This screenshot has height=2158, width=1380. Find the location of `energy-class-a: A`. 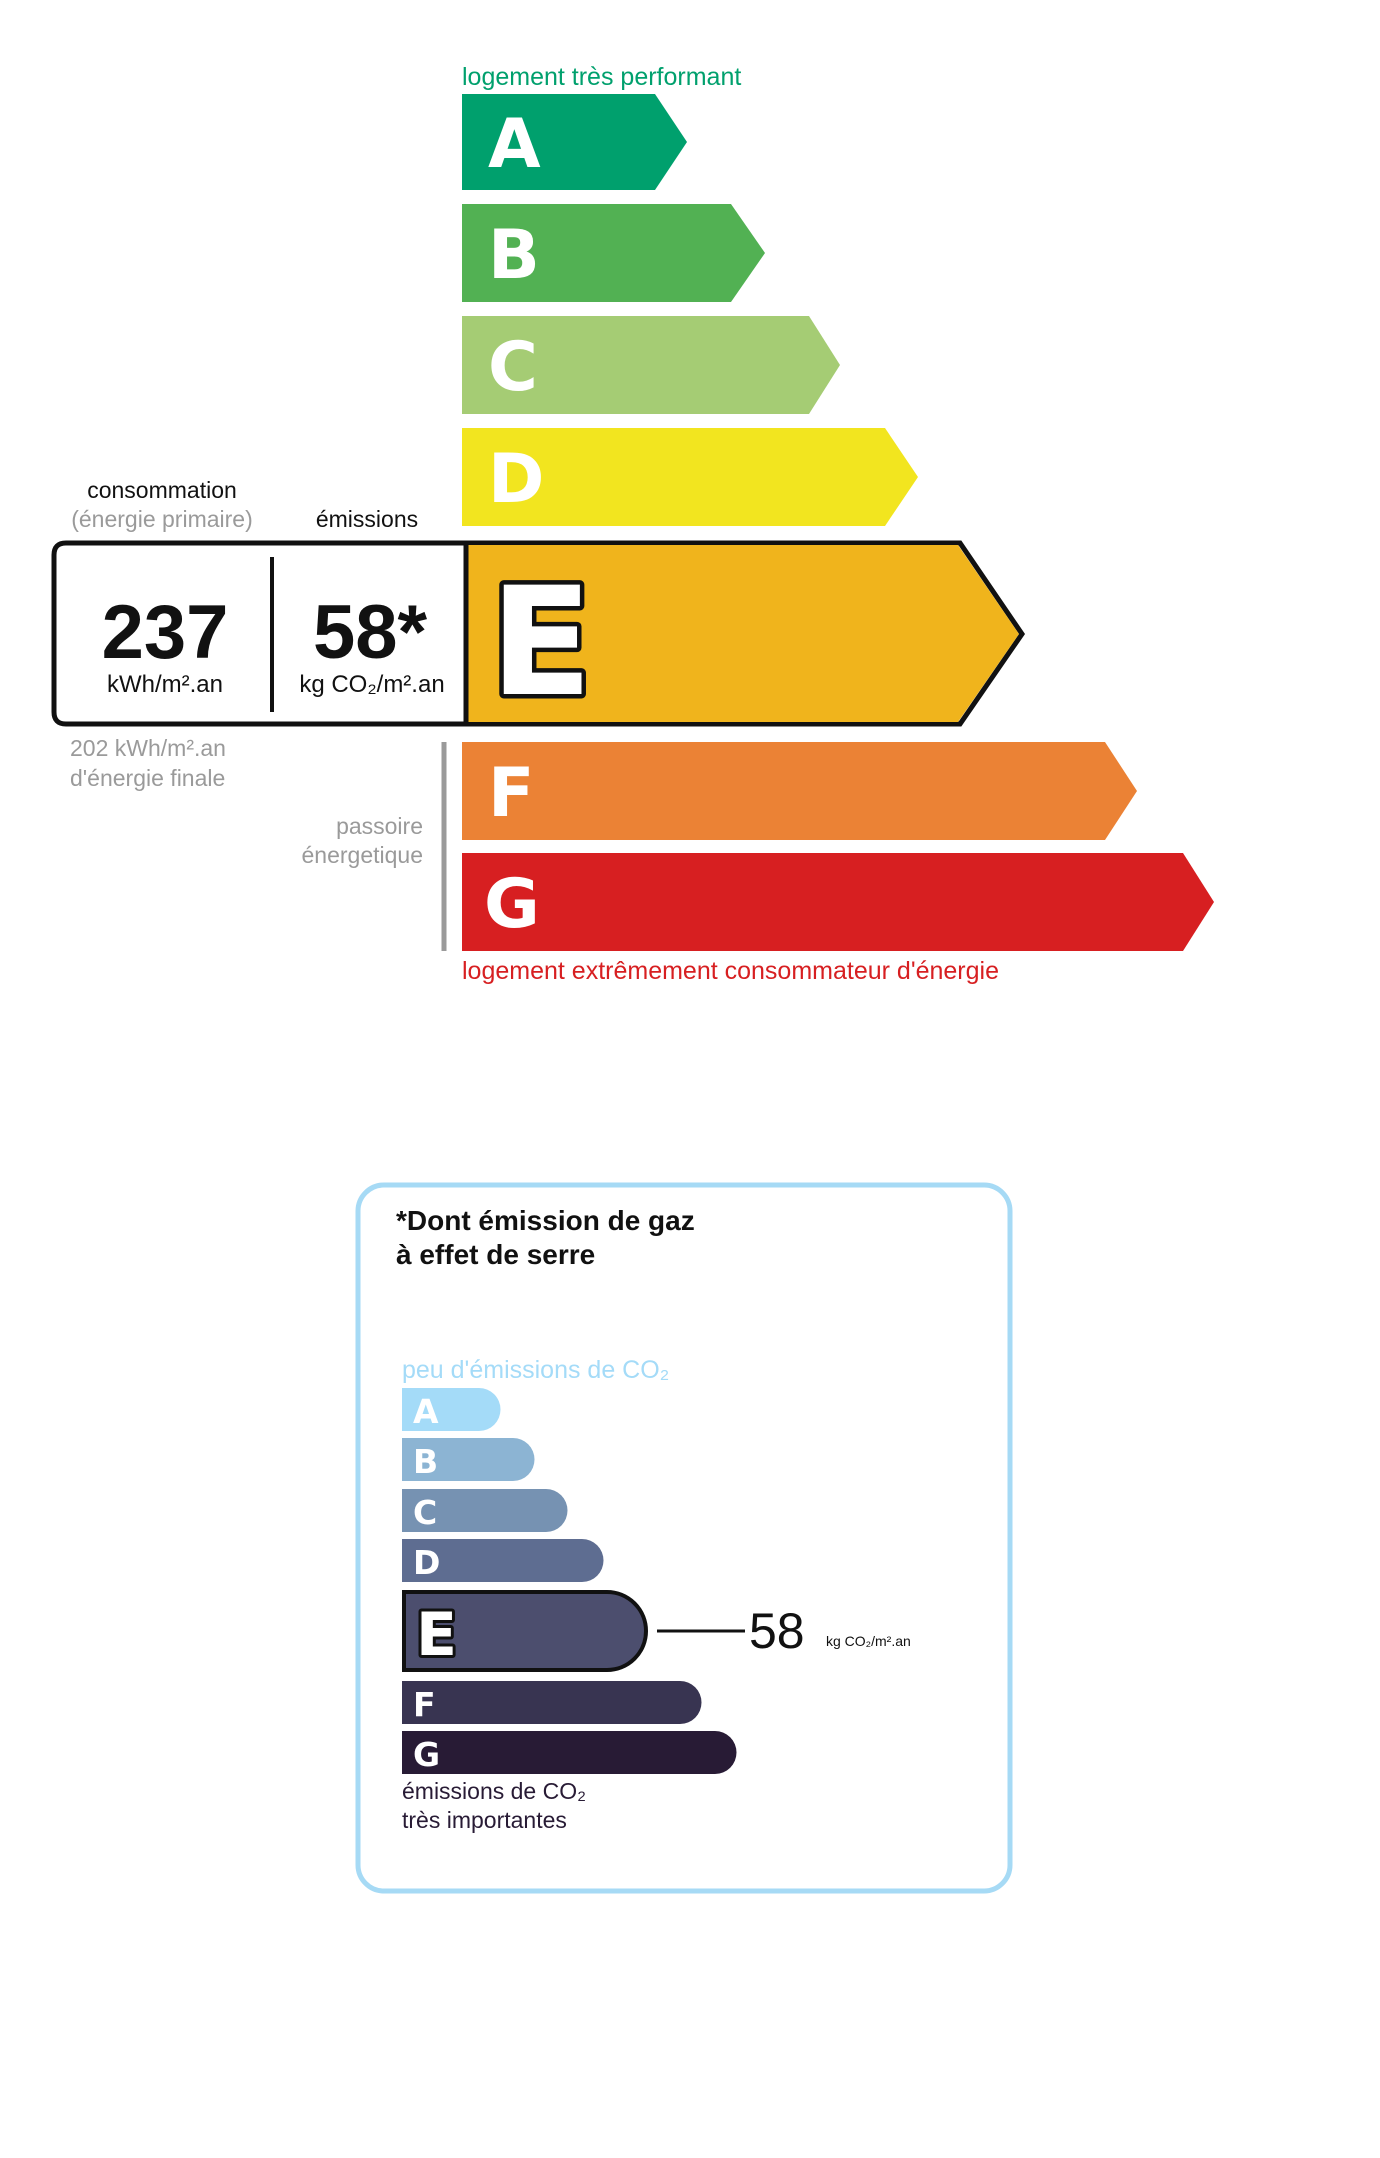

energy-class-a: A is located at coordinates (574, 142).